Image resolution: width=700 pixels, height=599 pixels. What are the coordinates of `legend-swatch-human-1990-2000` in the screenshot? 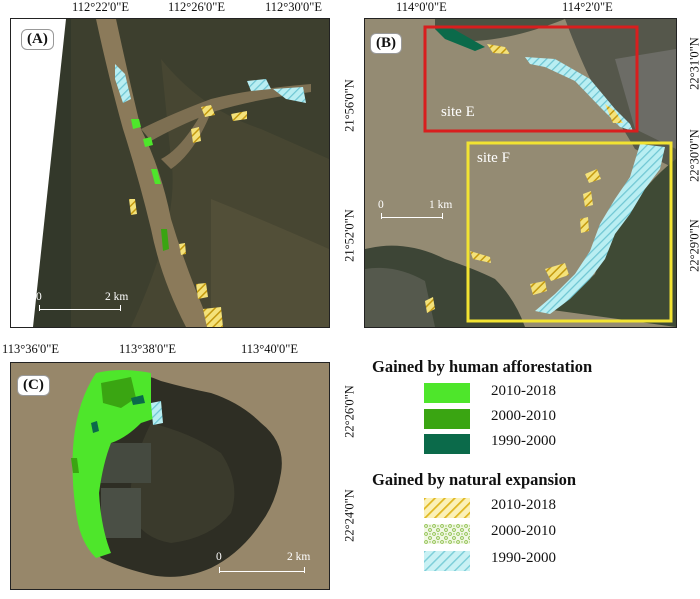 It's located at (447, 444).